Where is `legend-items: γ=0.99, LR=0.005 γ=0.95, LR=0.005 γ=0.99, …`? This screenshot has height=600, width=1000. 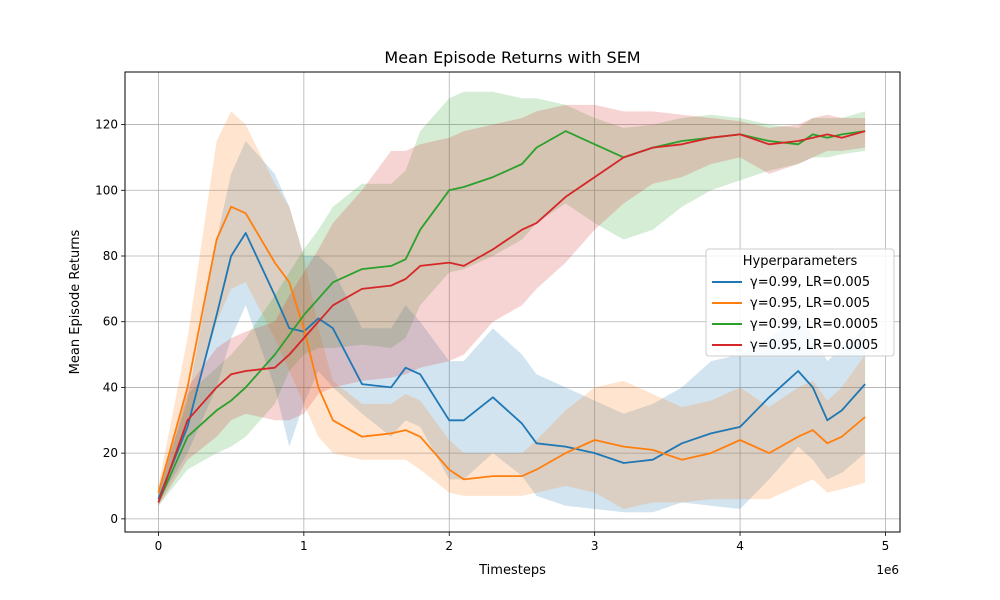 legend-items: γ=0.99, LR=0.005 γ=0.95, LR=0.005 γ=0.99, … is located at coordinates (795, 314).